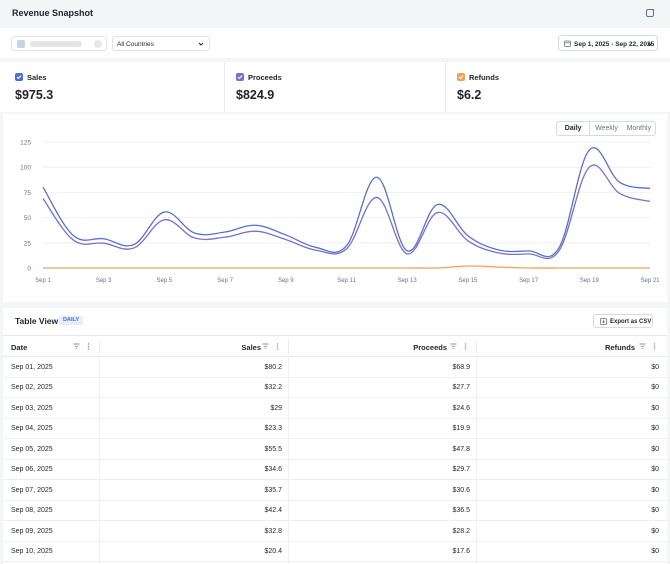 This screenshot has width=670, height=564. What do you see at coordinates (335, 367) in the screenshot?
I see `table-row: Sep 01, 2025 $80.2 $68.9 $0` at bounding box center [335, 367].